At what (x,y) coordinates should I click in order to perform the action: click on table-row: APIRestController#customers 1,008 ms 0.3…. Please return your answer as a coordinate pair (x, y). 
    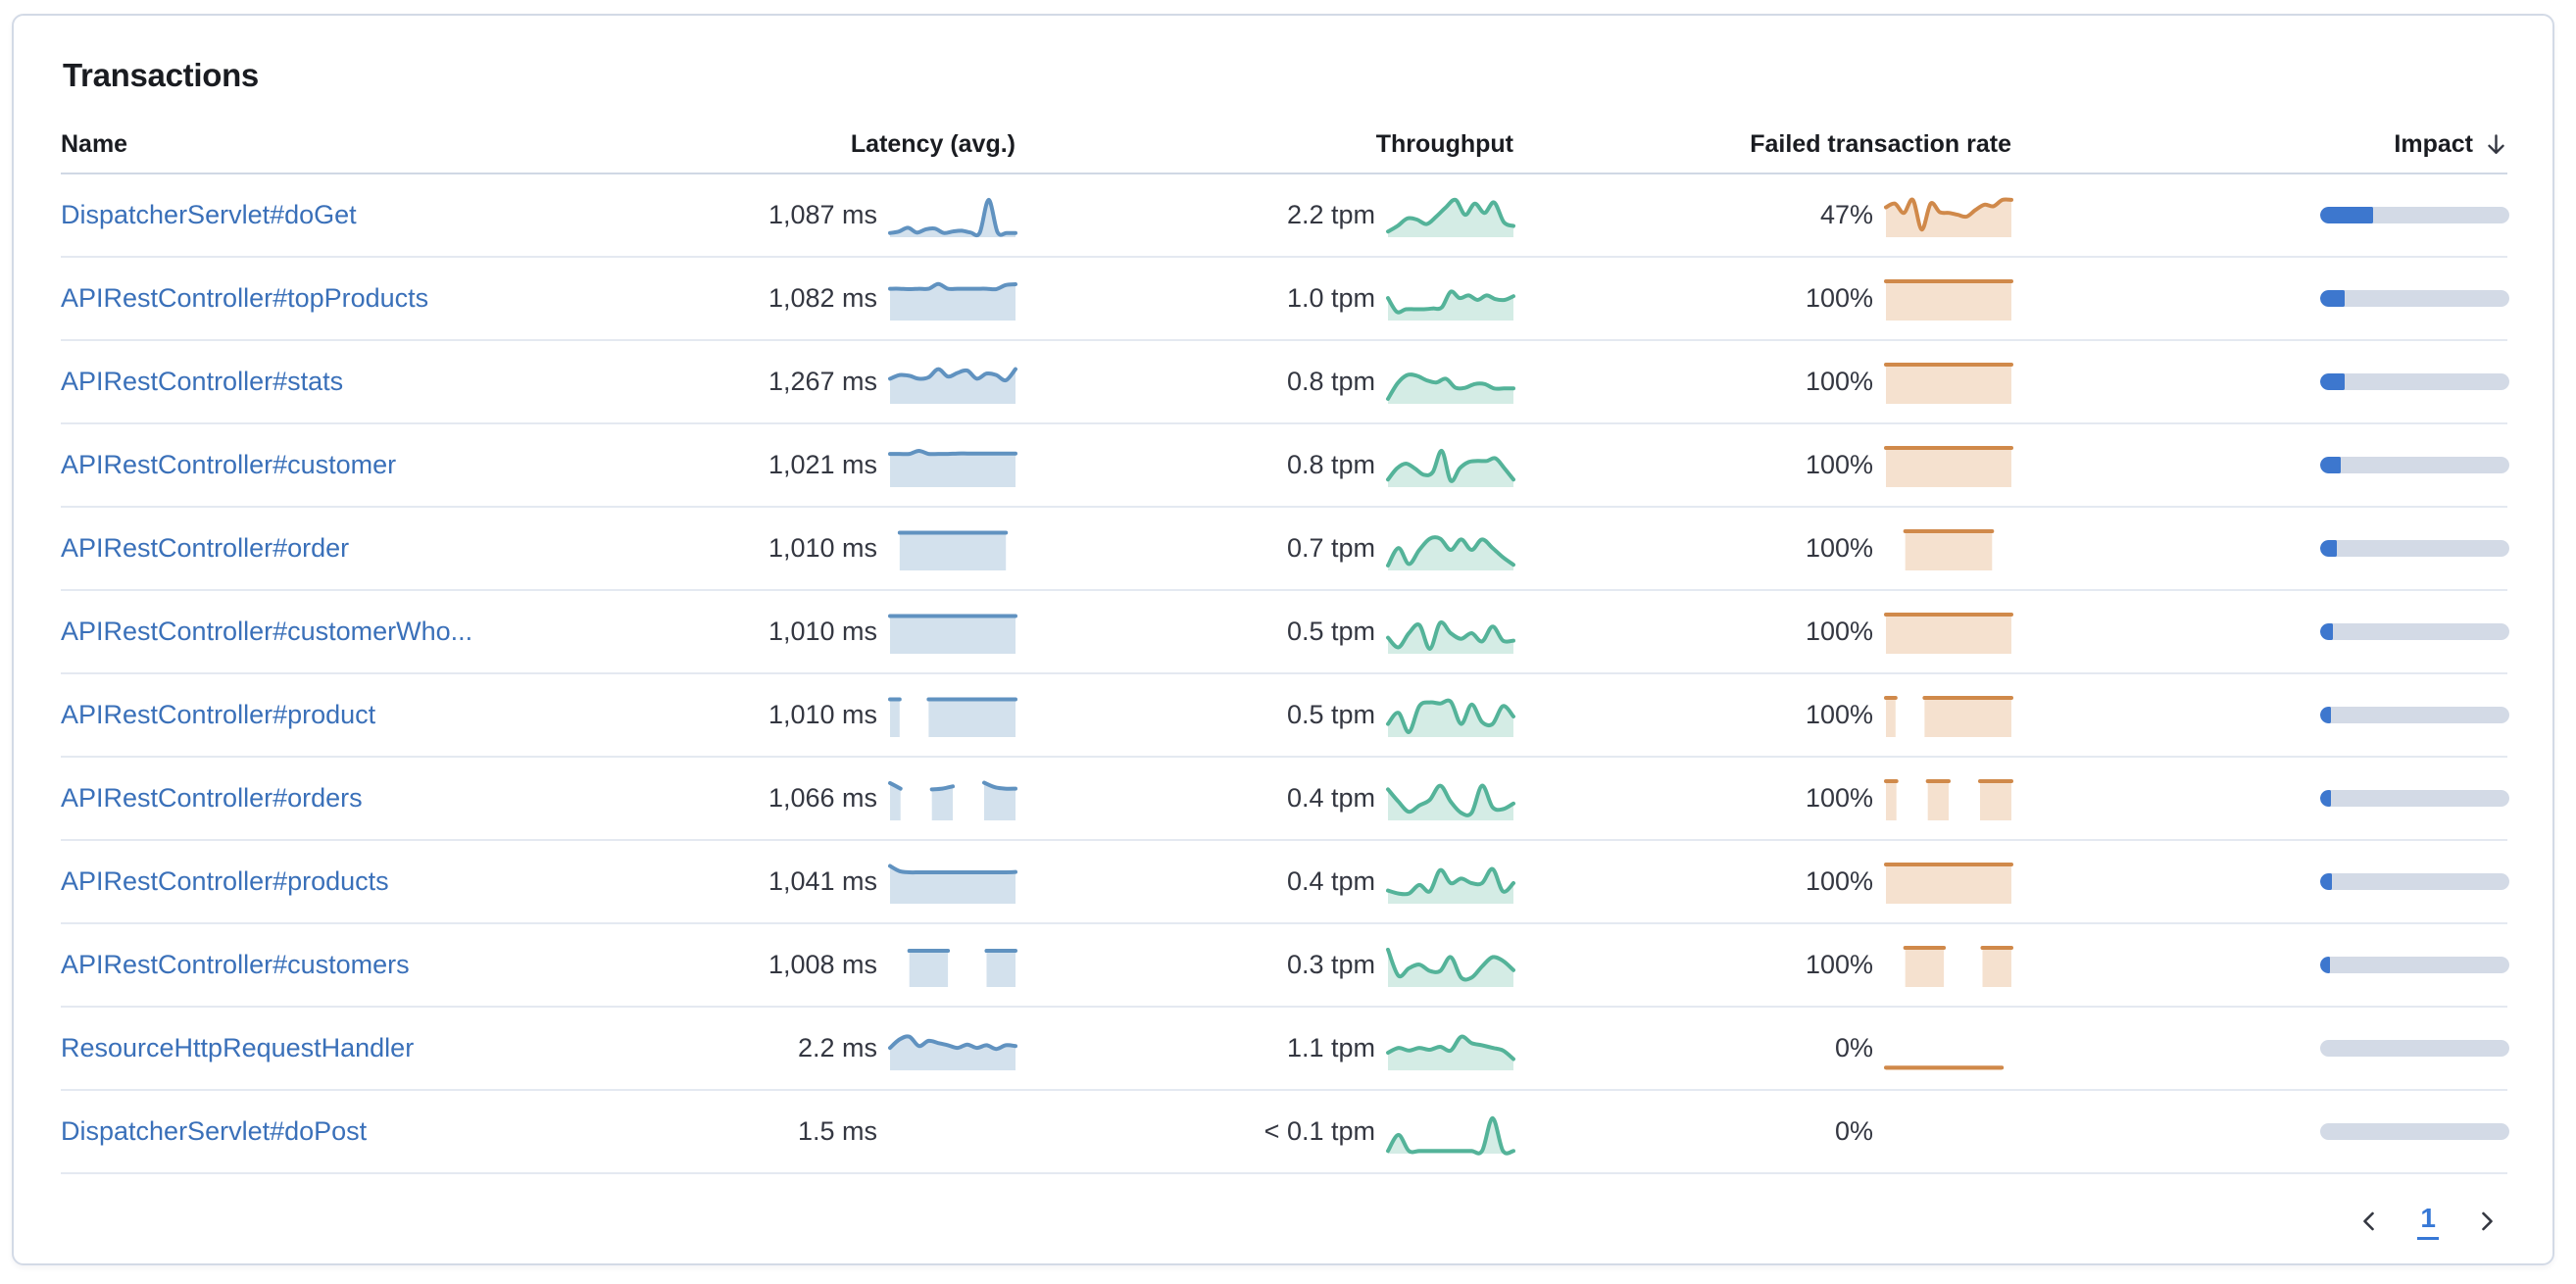
    Looking at the image, I should click on (1285, 966).